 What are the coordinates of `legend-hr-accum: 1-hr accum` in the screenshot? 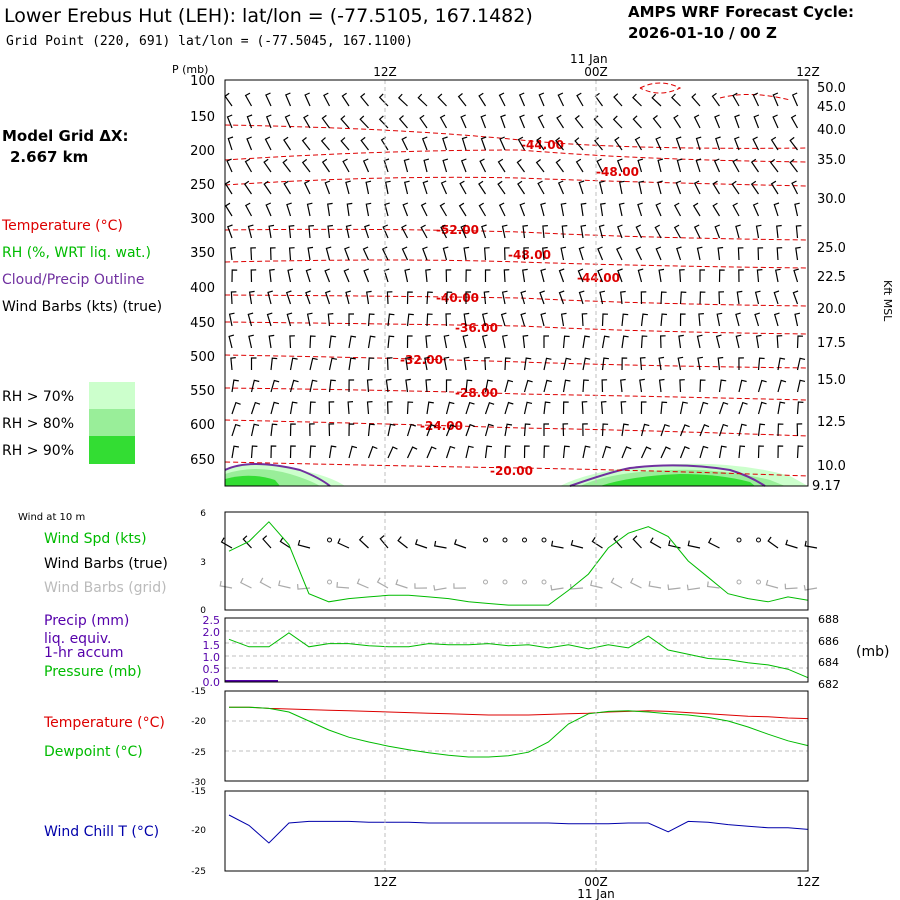 It's located at (84, 653).